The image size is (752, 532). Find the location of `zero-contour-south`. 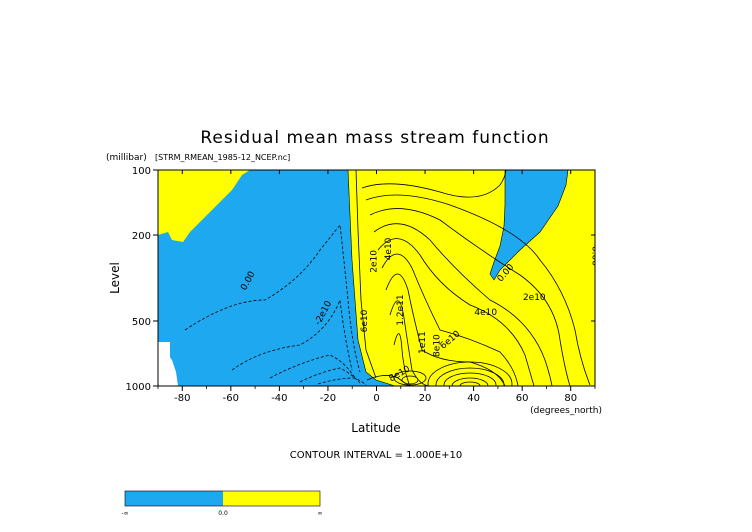

zero-contour-south is located at coordinates (371, 278).